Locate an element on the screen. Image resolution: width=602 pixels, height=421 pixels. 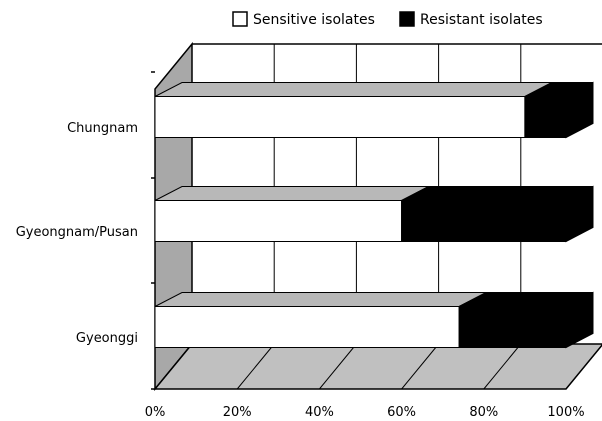
legend-item: Resistant isolates is located at coordinates (471, 19).